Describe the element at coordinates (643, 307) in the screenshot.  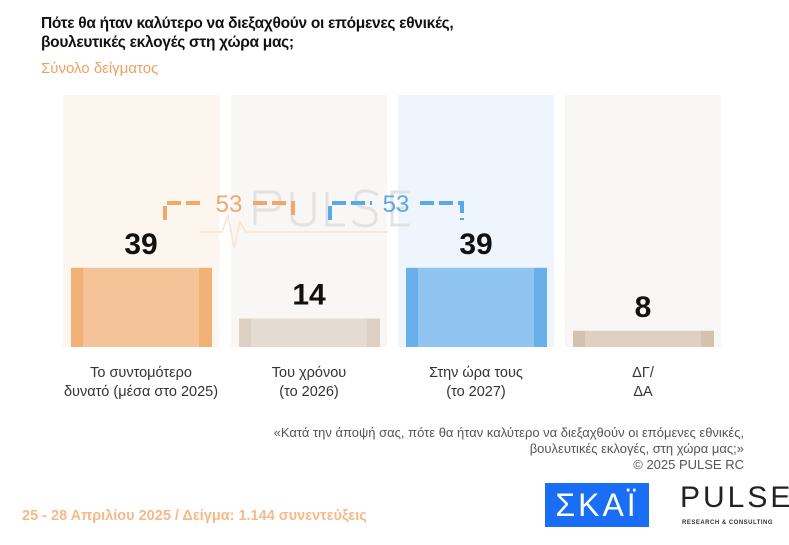
I see `data-label: 8` at that location.